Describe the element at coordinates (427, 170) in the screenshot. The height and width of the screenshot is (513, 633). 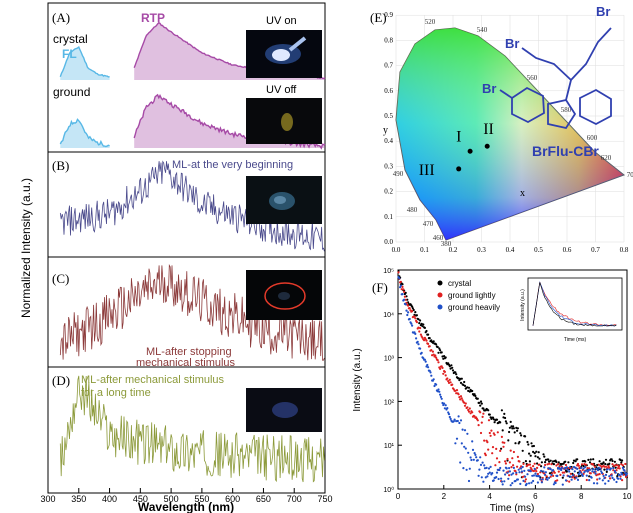
I see `cie-point-label-III: III` at that location.